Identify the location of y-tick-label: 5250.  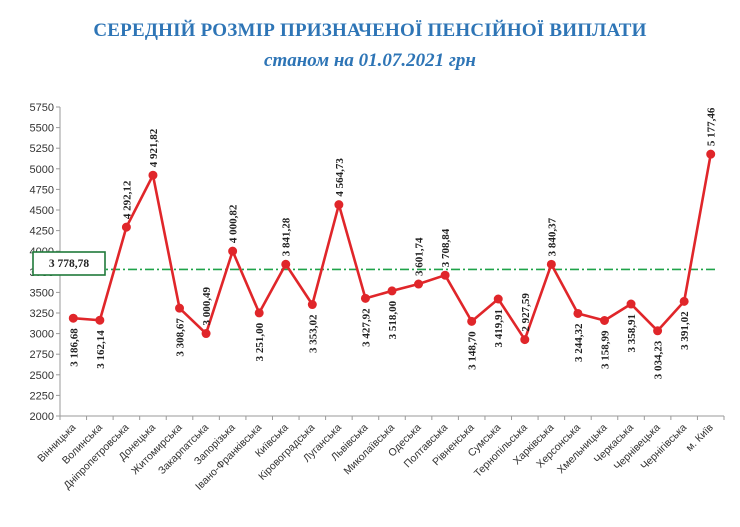
(42, 149).